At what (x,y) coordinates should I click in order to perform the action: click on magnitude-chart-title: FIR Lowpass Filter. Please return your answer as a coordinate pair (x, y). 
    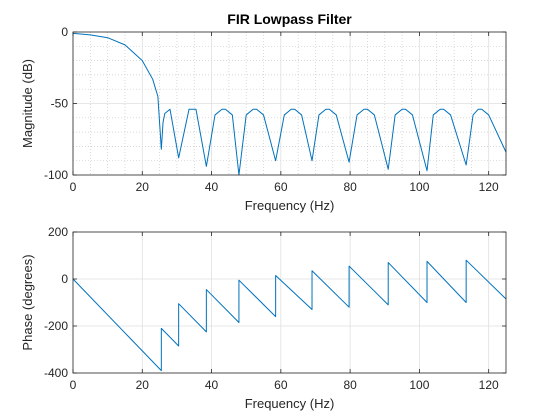
    Looking at the image, I should click on (289, 19).